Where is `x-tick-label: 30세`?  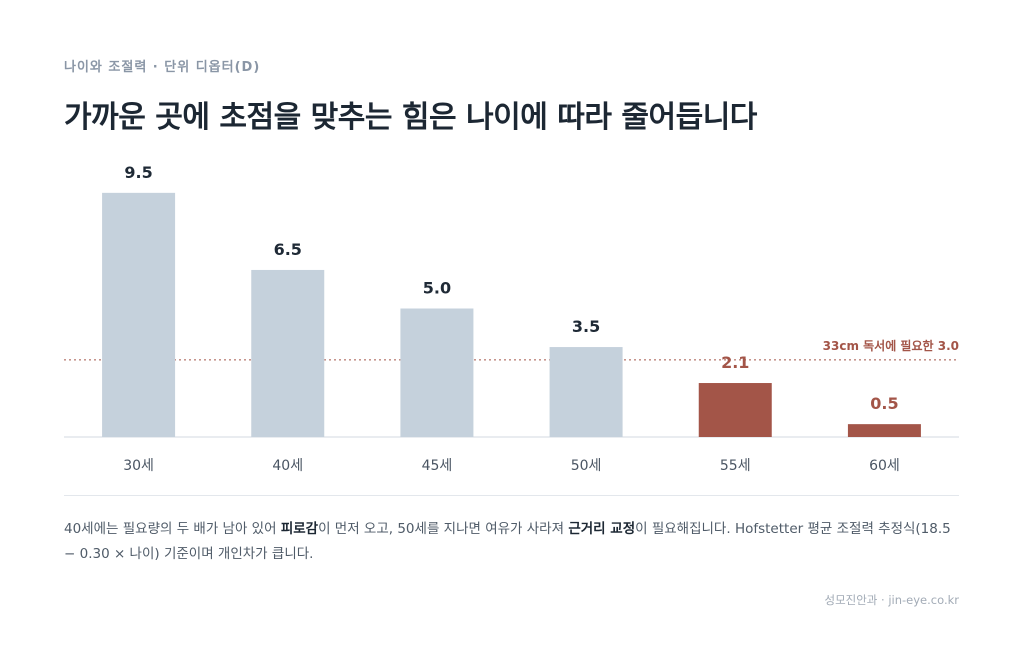
x-tick-label: 30세 is located at coordinates (138, 466).